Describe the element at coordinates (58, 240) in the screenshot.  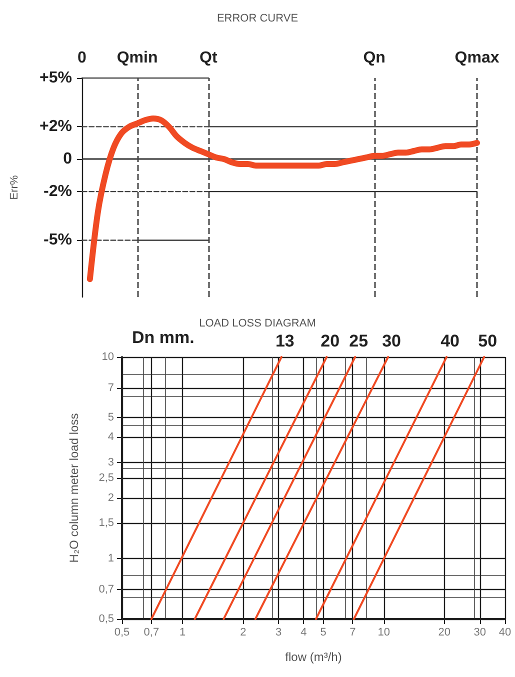
I see `y-tick-label: -5%` at that location.